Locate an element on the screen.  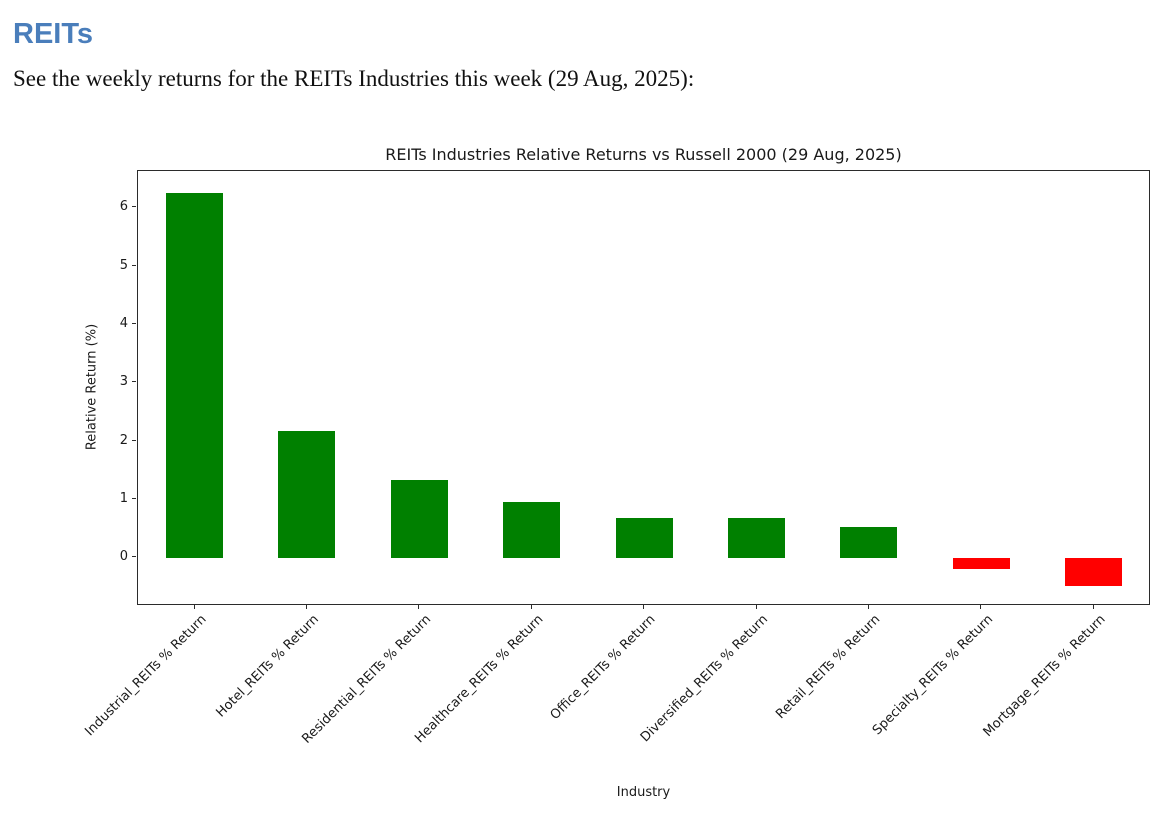
bar-hotel-reits is located at coordinates (307, 494).